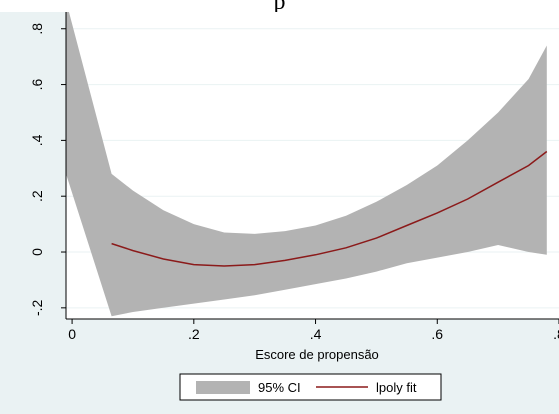 The height and width of the screenshot is (414, 559). I want to click on x-tick-label-2: .4, so click(316, 334).